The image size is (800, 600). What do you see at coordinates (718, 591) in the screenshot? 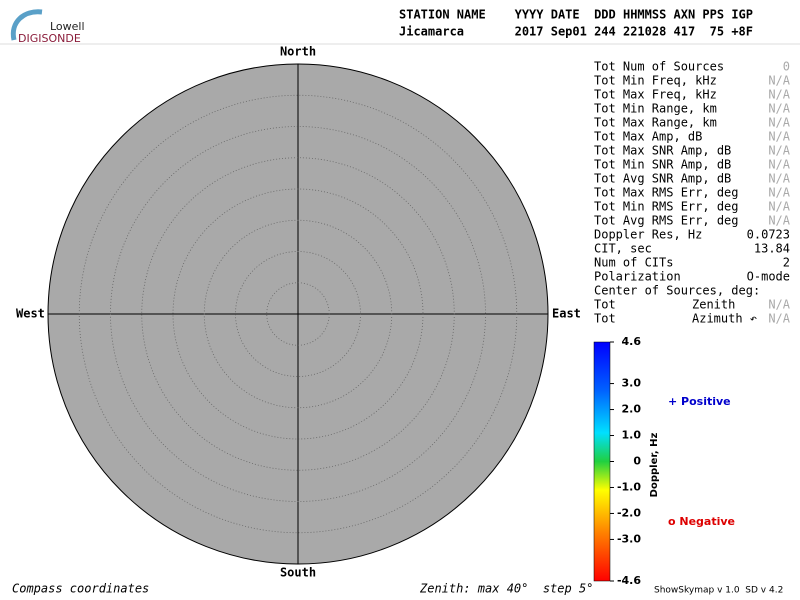
I see `footer-right: ShowSkymap v 1.0 SD v 4.2` at bounding box center [718, 591].